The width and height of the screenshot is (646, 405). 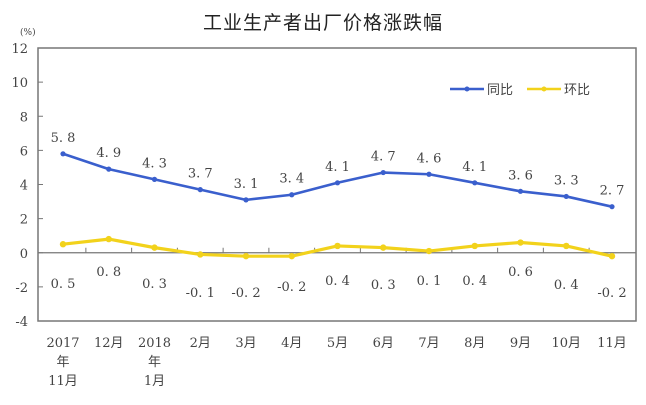 What do you see at coordinates (24, 186) in the screenshot?
I see `y-tick-label: 4` at bounding box center [24, 186].